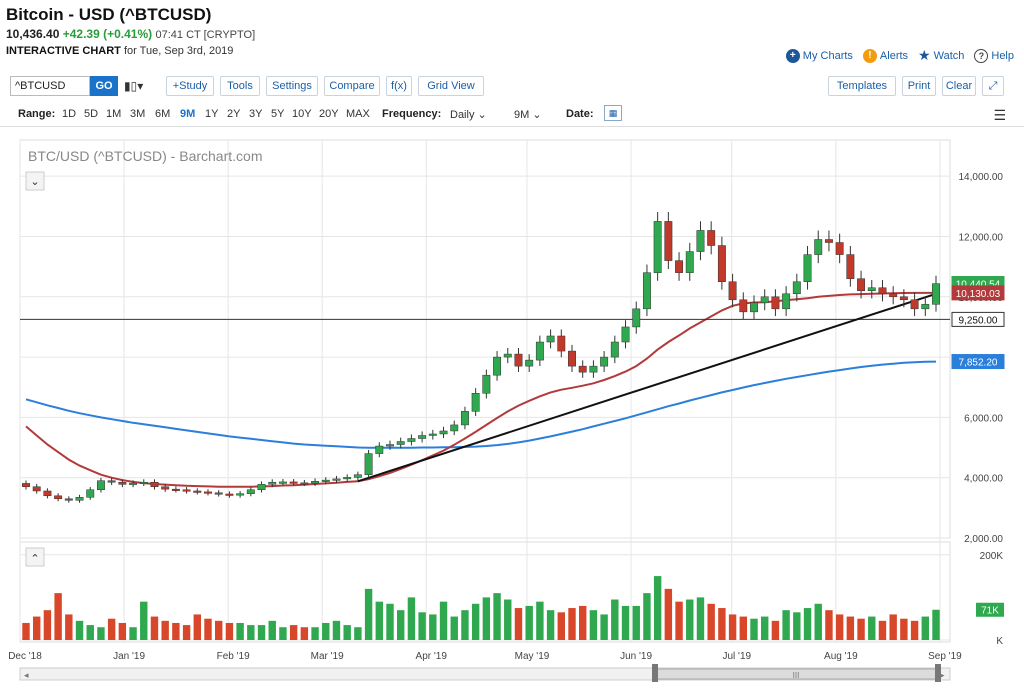 The width and height of the screenshot is (1024, 688). Describe the element at coordinates (129, 656) in the screenshot. I see `x-tick-label: Jan '19` at that location.